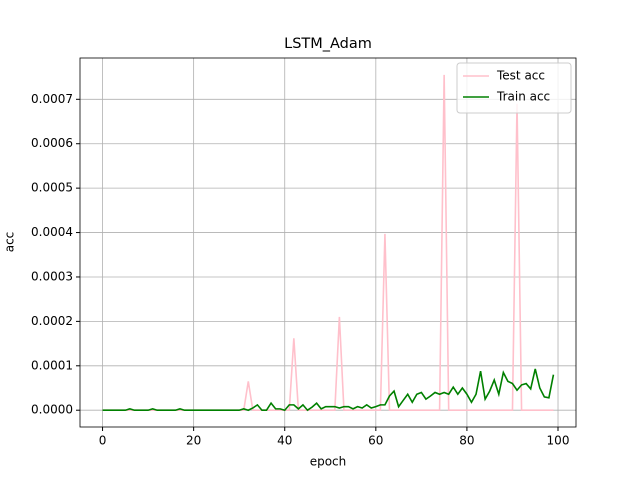 This screenshot has width=640, height=480. I want to click on x-tick-label: 60, so click(375, 441).